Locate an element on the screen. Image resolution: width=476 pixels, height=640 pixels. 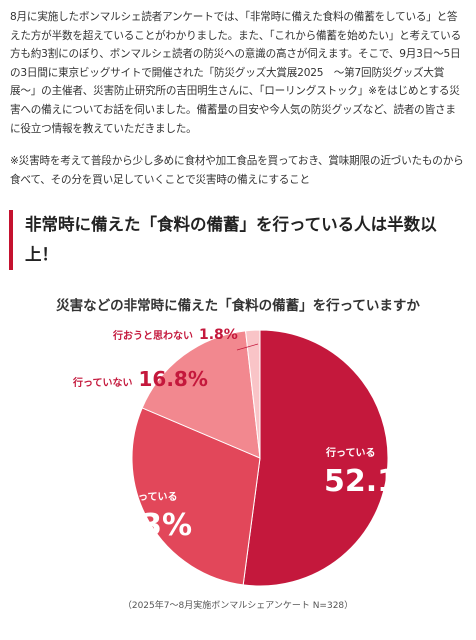
slice-value: 52.1% is located at coordinates (376, 481).